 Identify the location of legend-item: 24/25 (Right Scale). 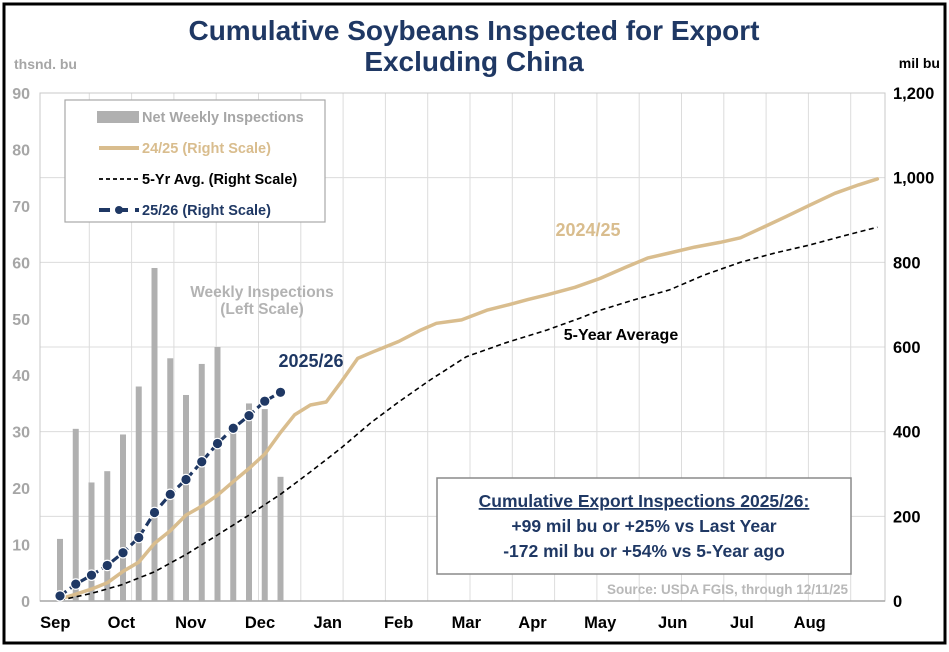
(185, 149).